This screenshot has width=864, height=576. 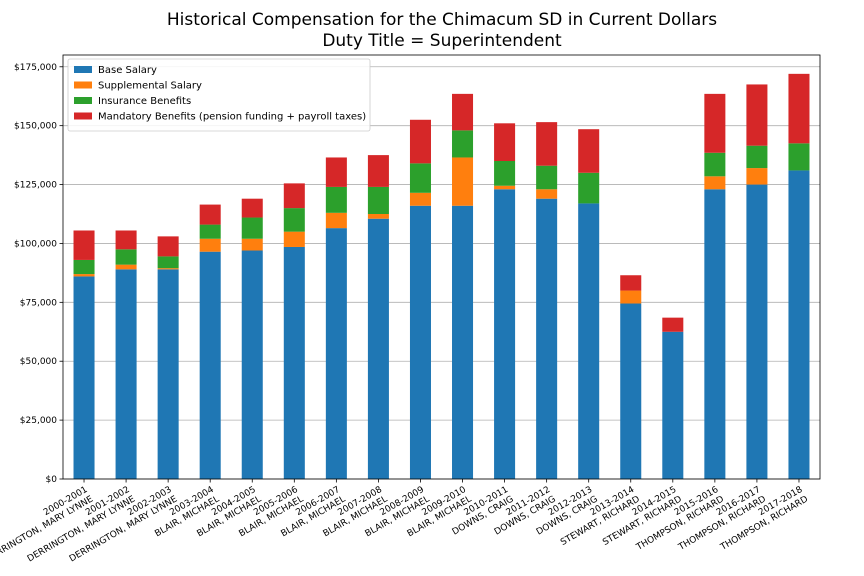 What do you see at coordinates (52, 480) in the screenshot?
I see `y-tick-label: $0` at bounding box center [52, 480].